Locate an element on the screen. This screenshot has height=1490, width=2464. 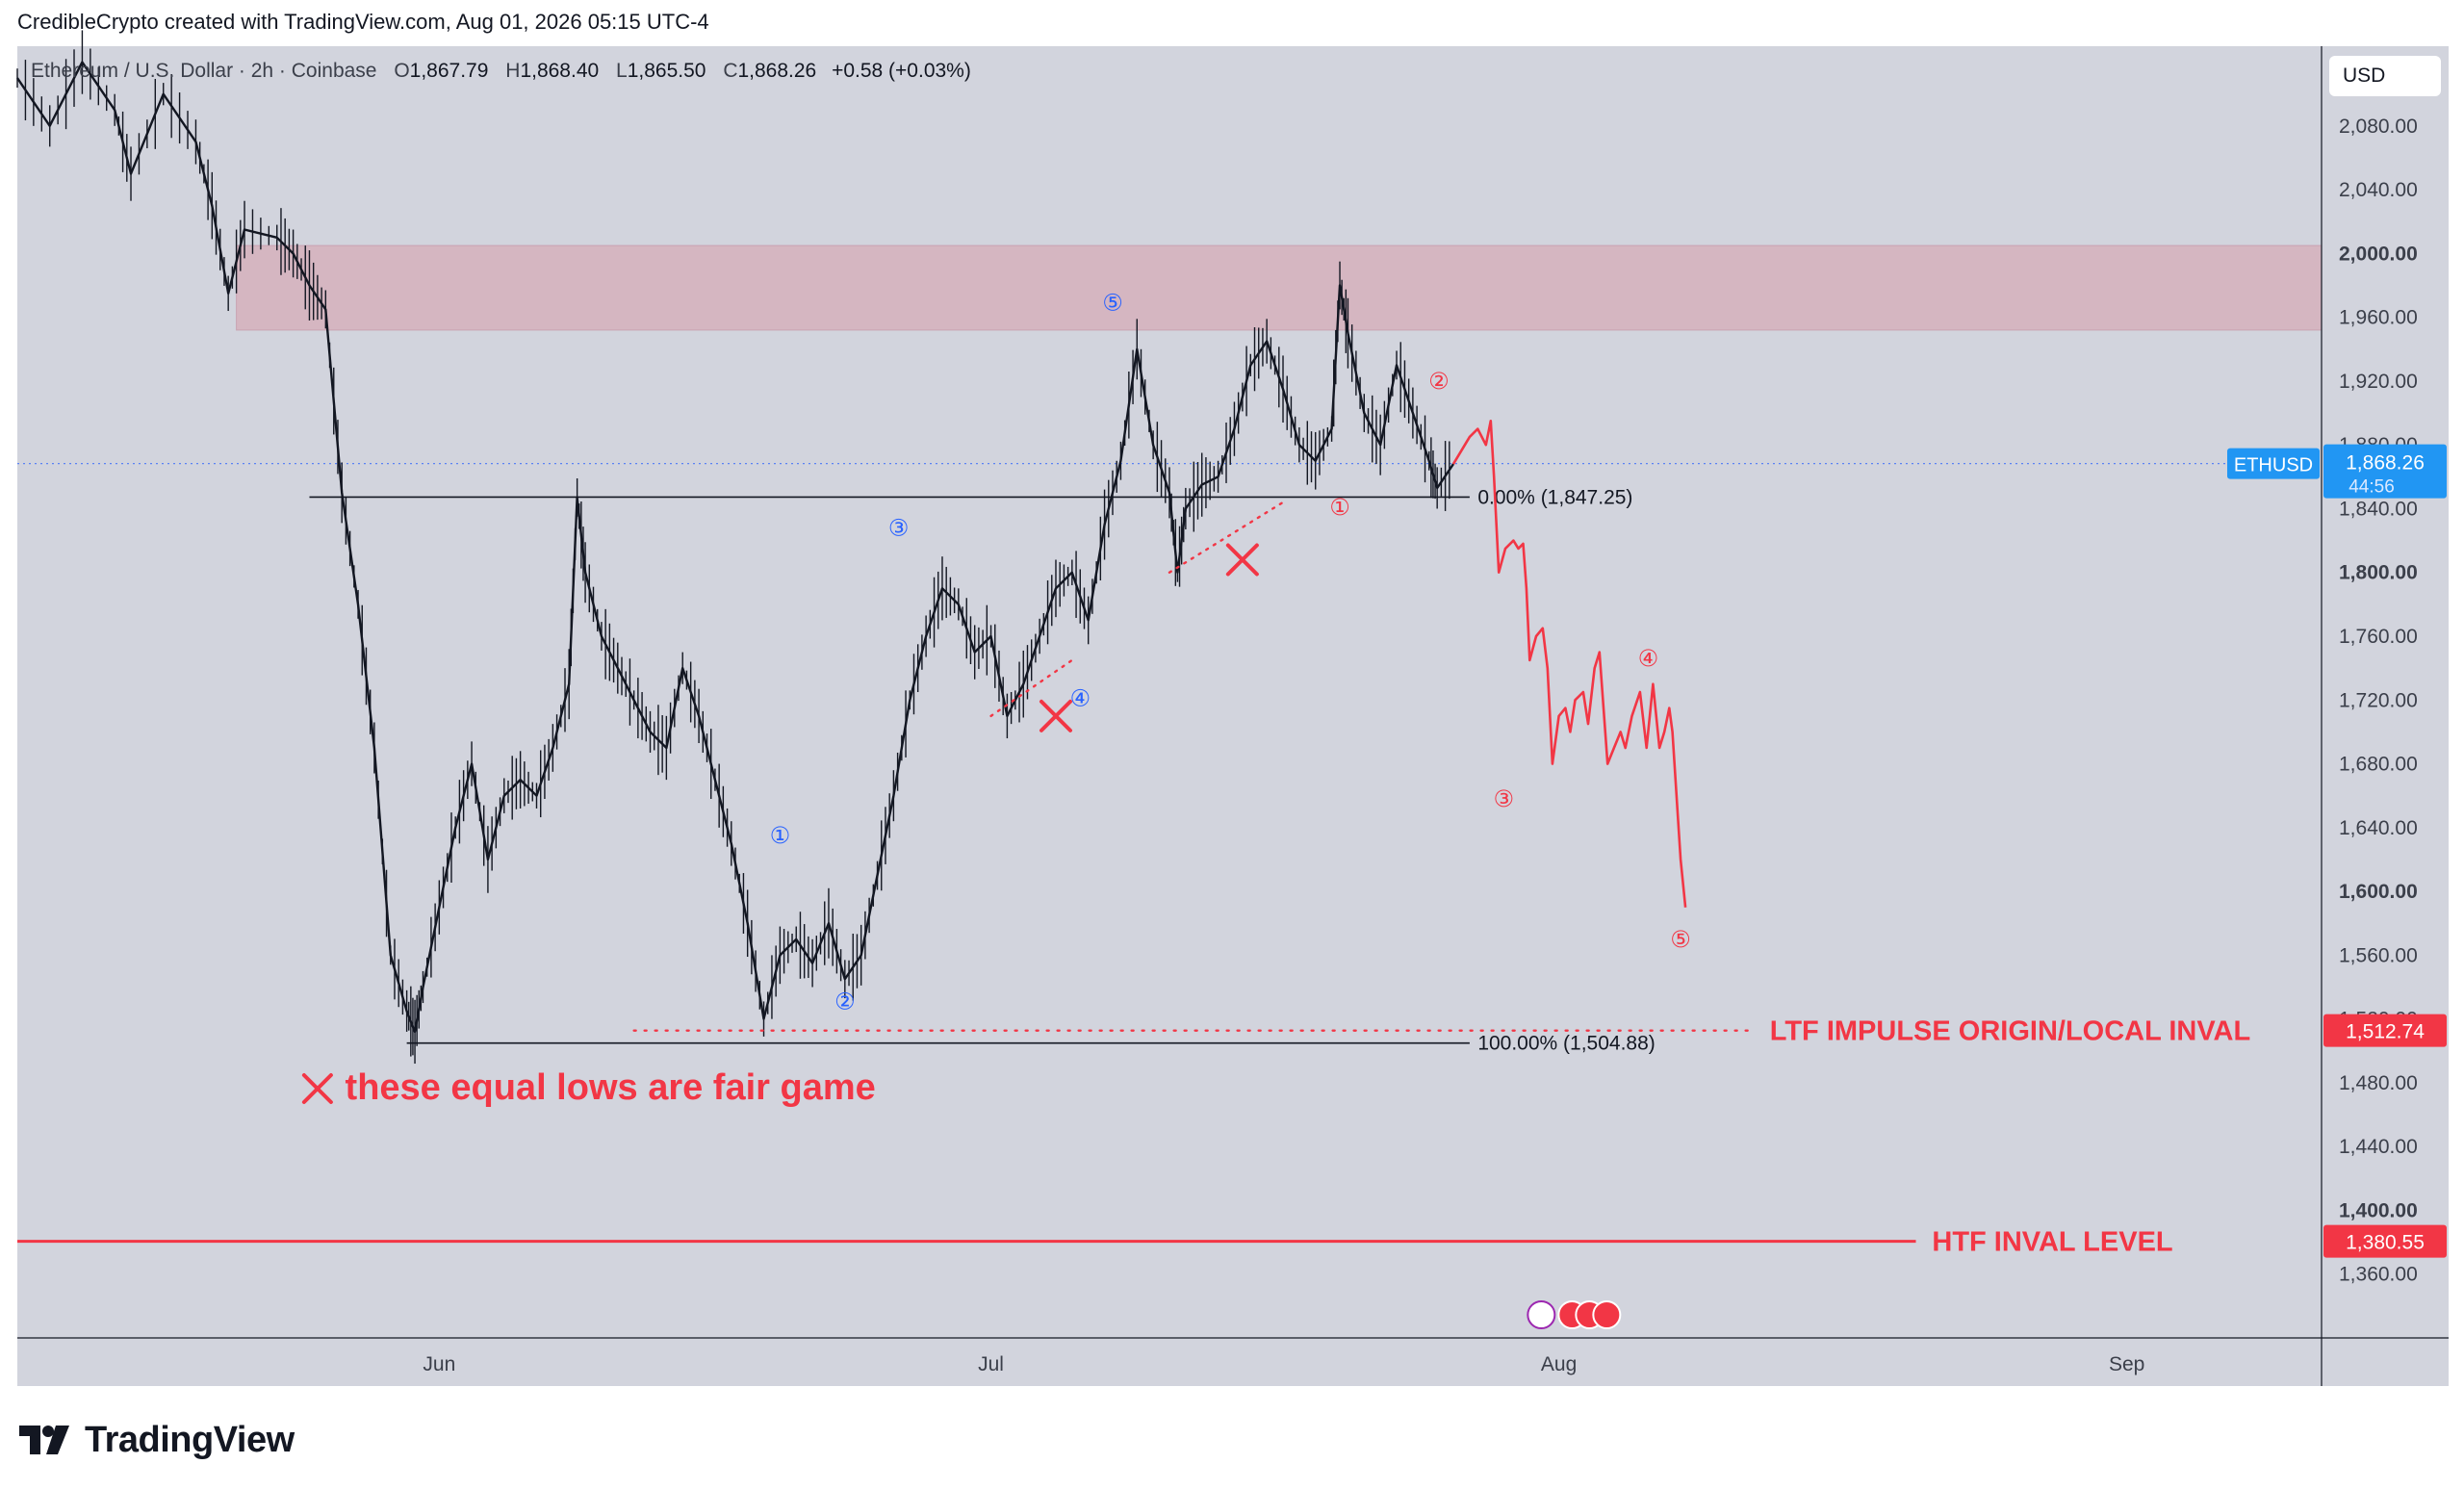
elliott-wave-label-red: ① is located at coordinates (1339, 507).